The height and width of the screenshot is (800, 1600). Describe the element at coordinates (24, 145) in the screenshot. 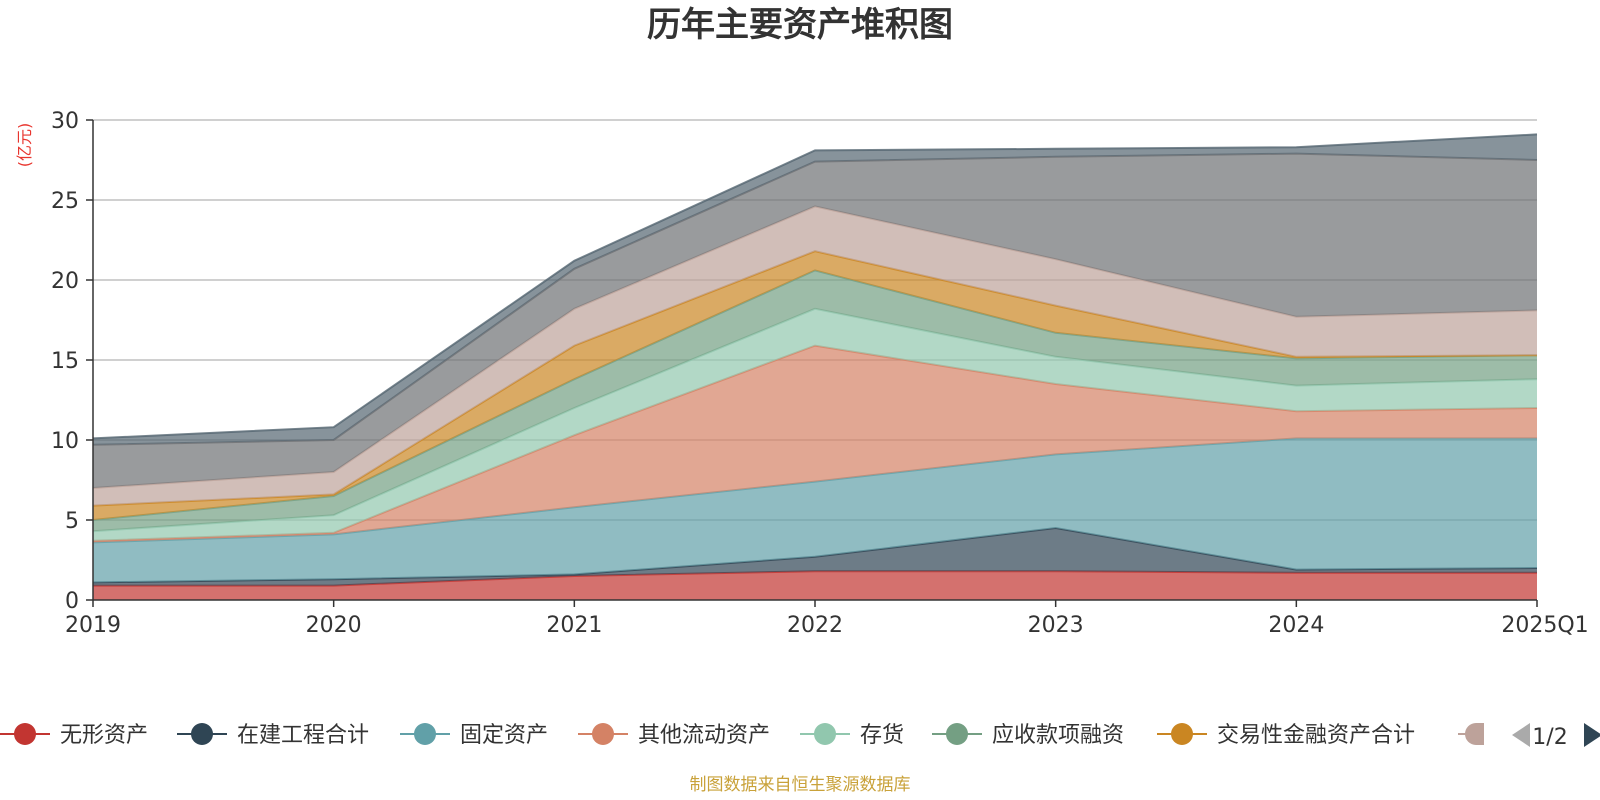

I see `y-axis-unit: (亿元)` at that location.